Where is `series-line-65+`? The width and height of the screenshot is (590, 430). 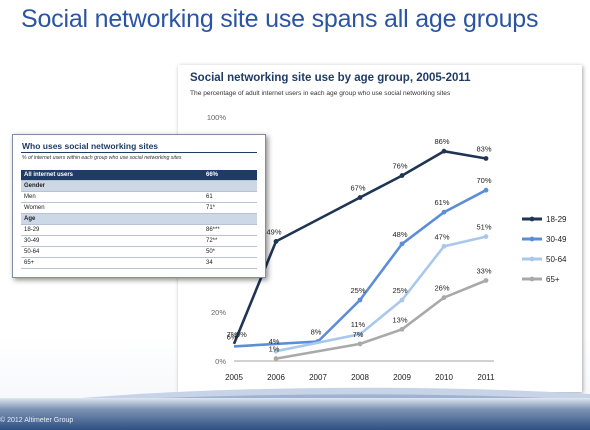
series-line-65+ is located at coordinates (381, 319).